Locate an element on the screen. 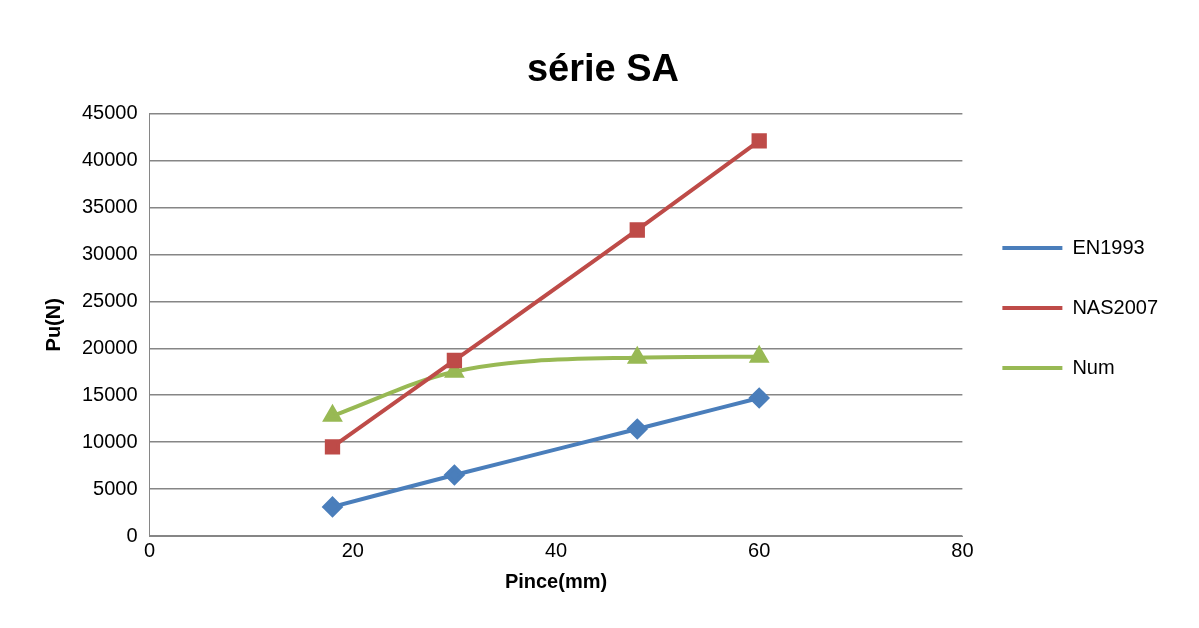 Image resolution: width=1199 pixels, height=628 pixels. y-tick-label: 15000 is located at coordinates (109, 393).